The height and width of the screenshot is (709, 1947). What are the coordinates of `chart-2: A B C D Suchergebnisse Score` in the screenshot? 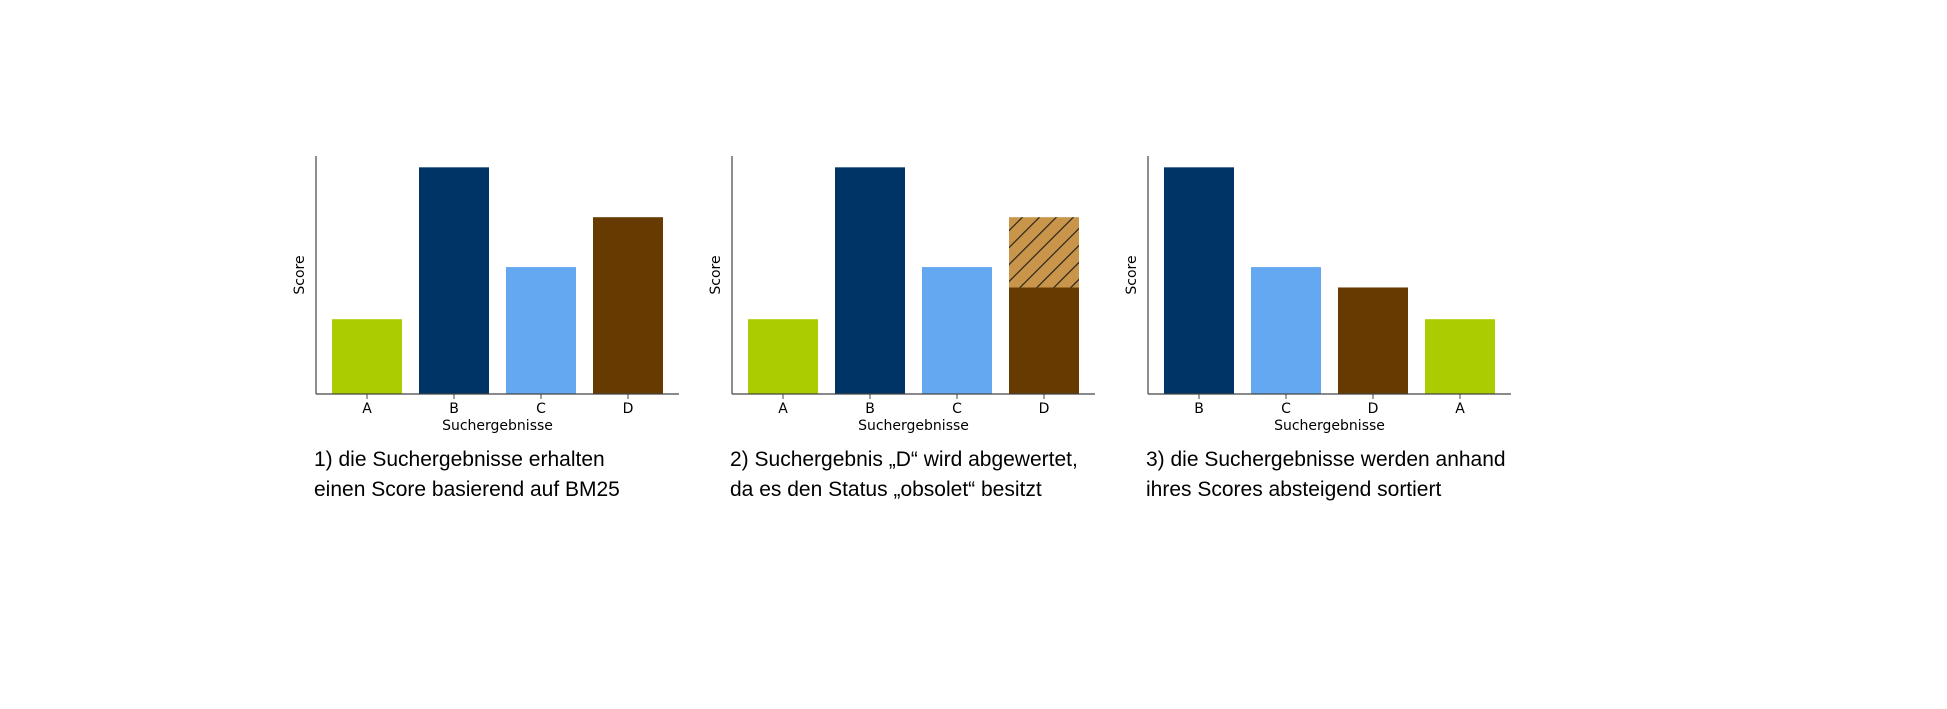 It's located at (901, 295).